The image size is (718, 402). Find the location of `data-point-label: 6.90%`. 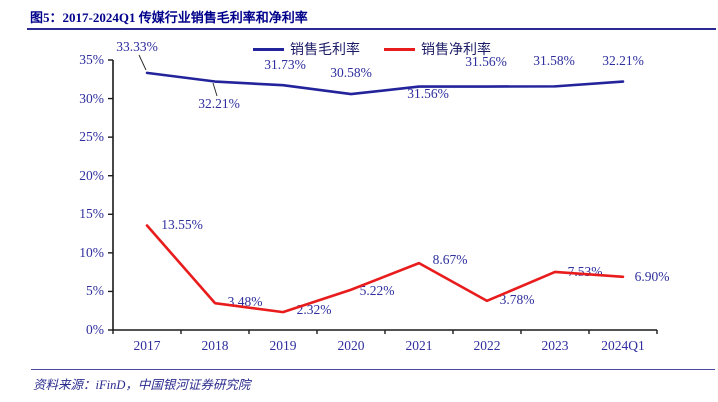

data-point-label: 6.90% is located at coordinates (652, 276).